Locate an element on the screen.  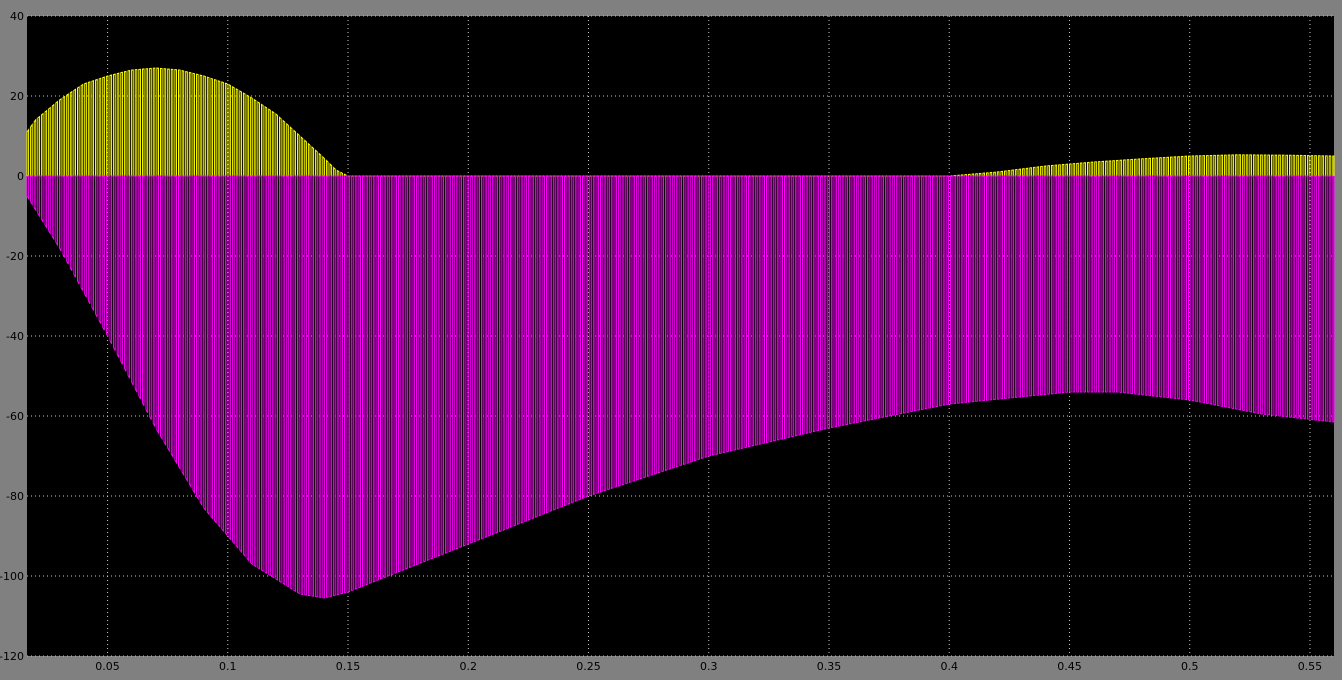
x-tick-label: 0.05 is located at coordinates (107, 666).